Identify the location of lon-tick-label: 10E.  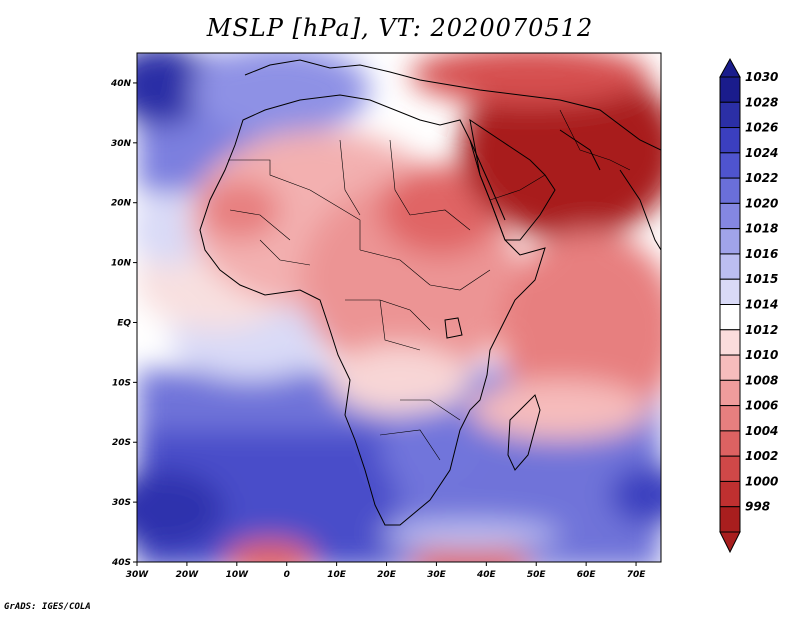
(337, 575).